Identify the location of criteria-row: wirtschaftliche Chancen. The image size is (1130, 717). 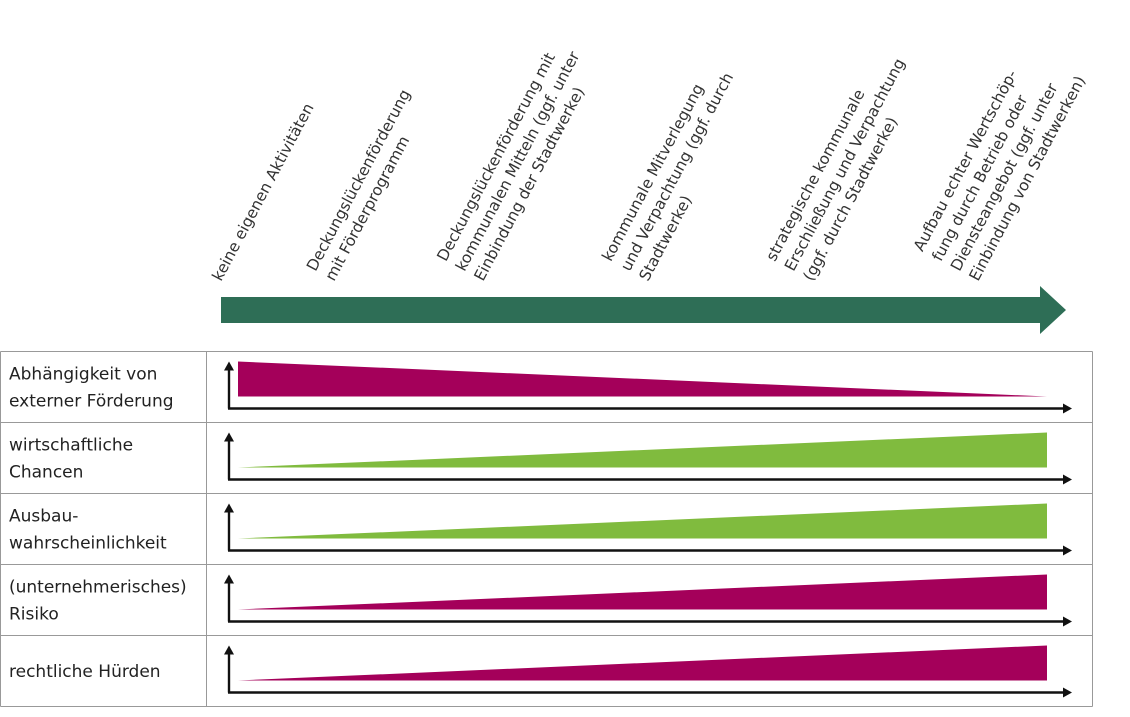
(540, 458).